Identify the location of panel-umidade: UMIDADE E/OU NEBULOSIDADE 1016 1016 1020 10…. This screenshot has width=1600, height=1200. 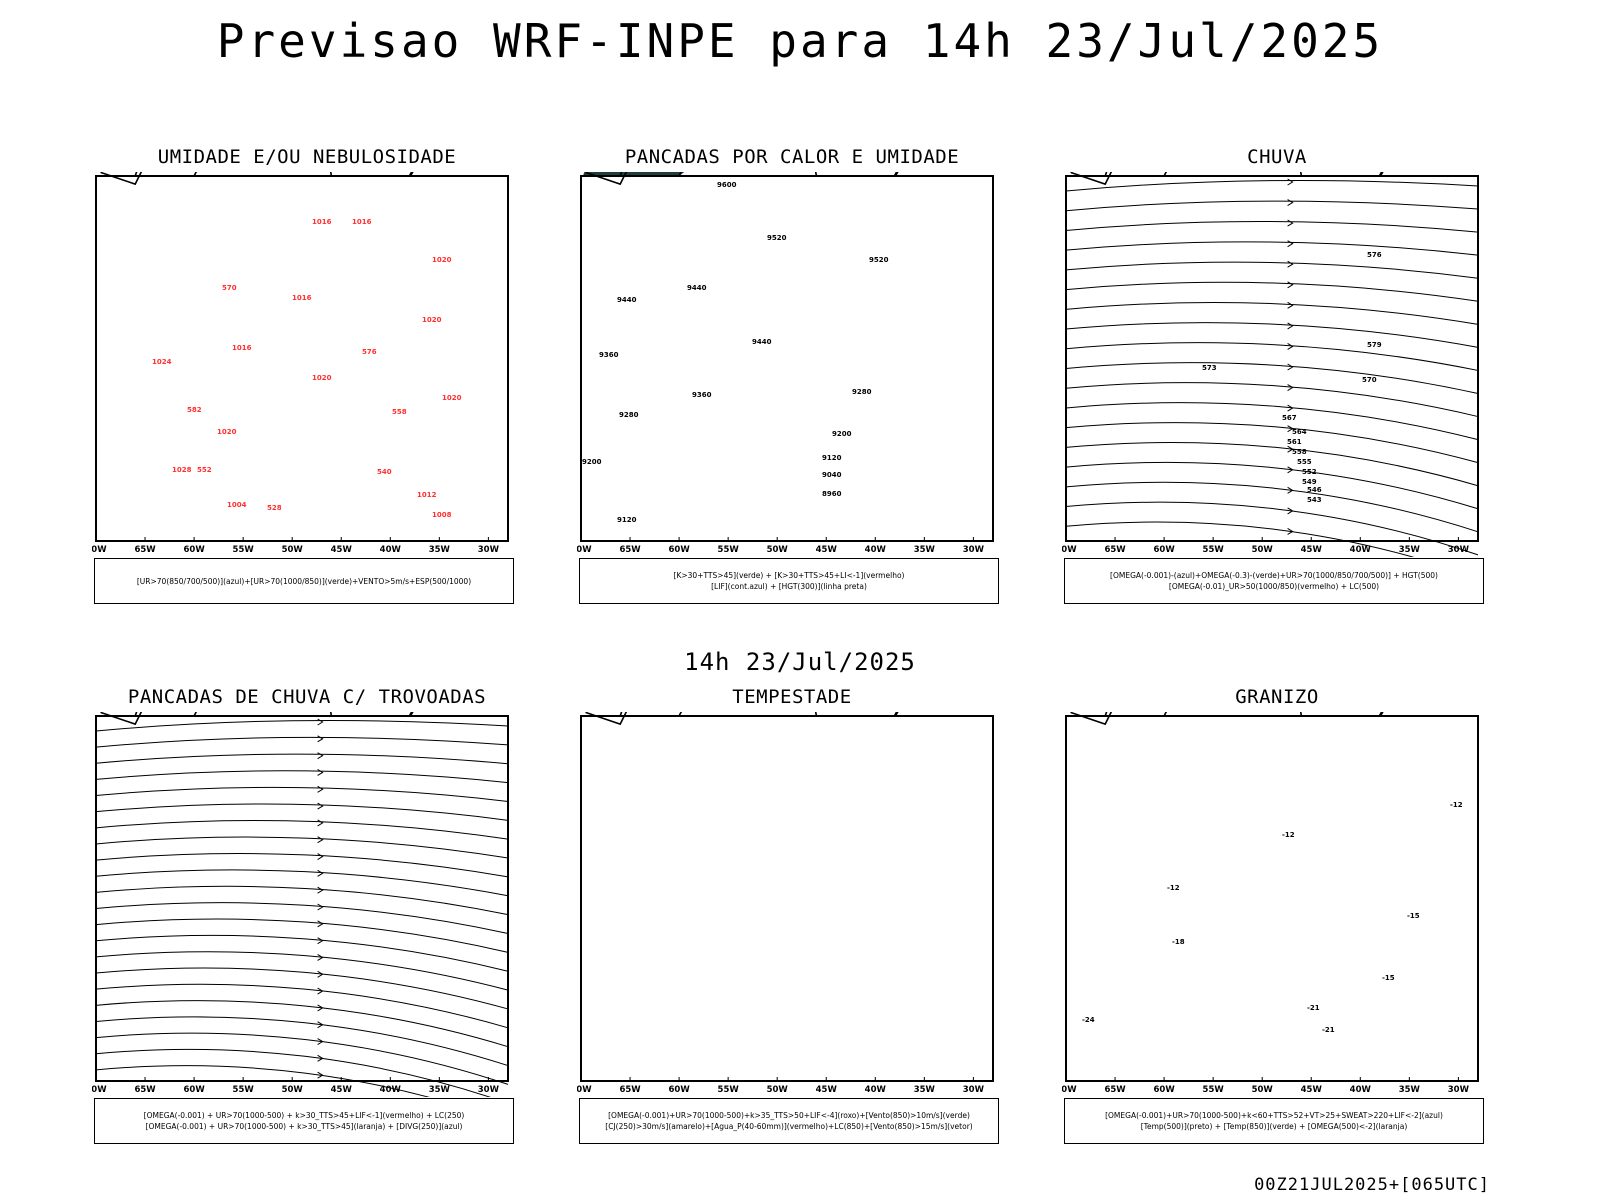
(307, 381).